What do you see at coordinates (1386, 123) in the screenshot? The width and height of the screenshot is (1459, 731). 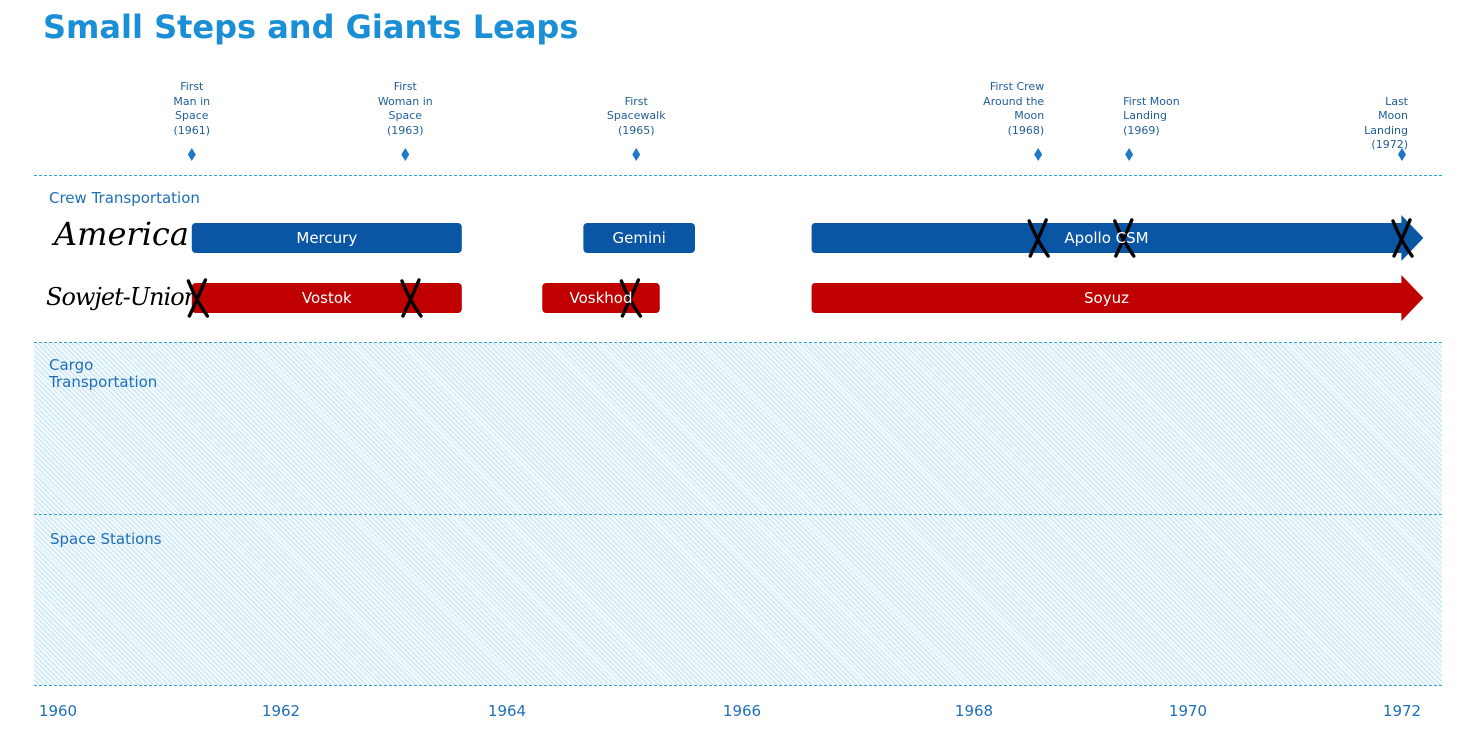 I see `milestone-label: Last Moon Landing (1972)` at bounding box center [1386, 123].